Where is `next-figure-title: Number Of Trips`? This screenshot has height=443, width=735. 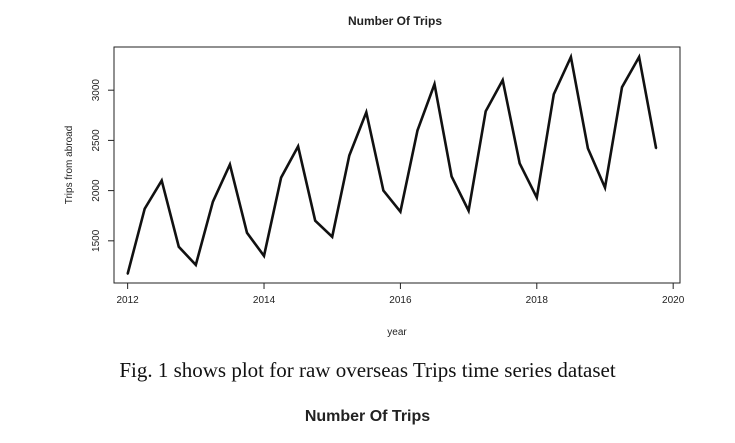
next-figure-title: Number Of Trips is located at coordinates (367, 416).